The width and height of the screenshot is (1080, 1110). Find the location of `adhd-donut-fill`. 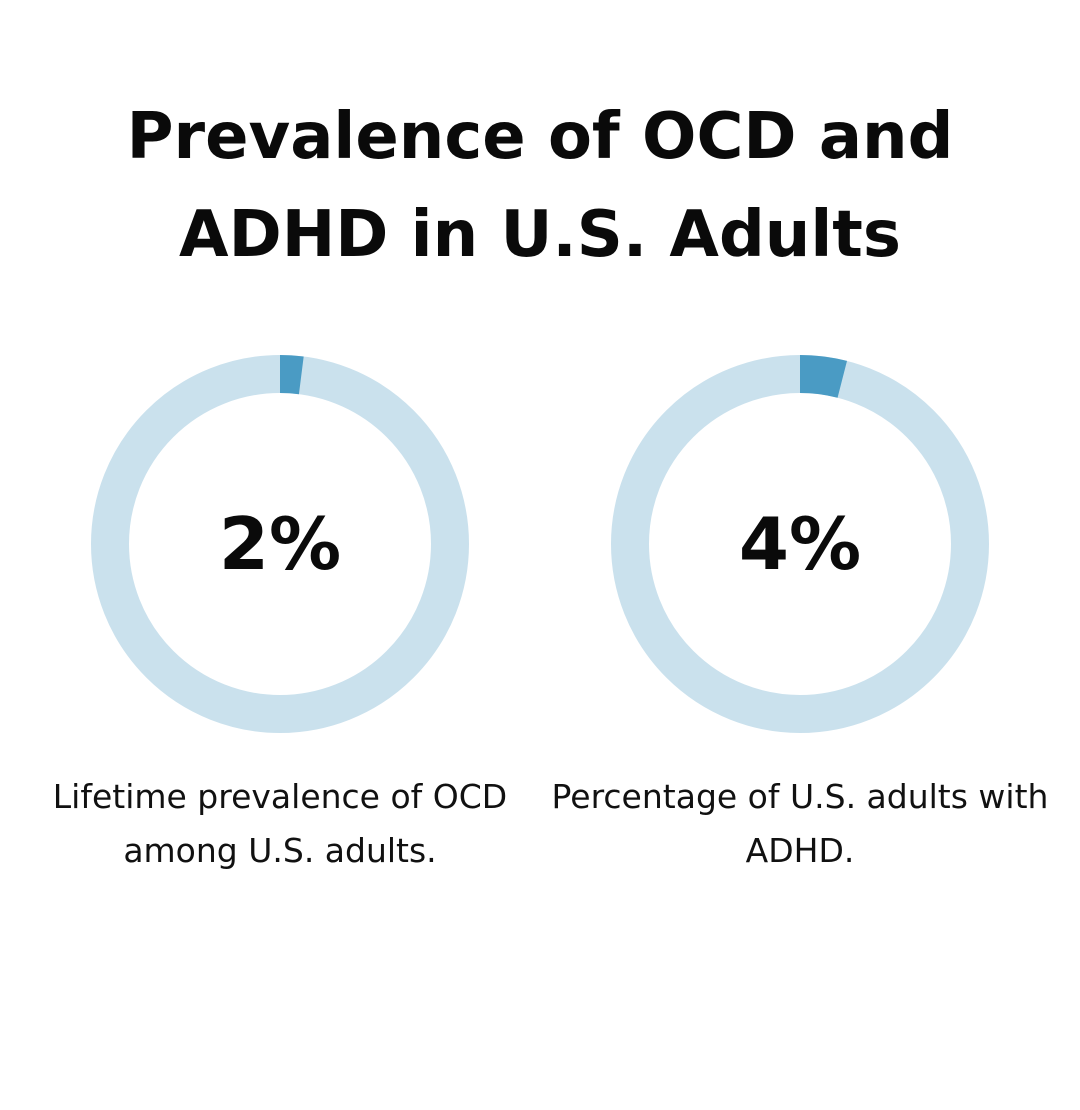

adhd-donut-fill is located at coordinates (823, 376).